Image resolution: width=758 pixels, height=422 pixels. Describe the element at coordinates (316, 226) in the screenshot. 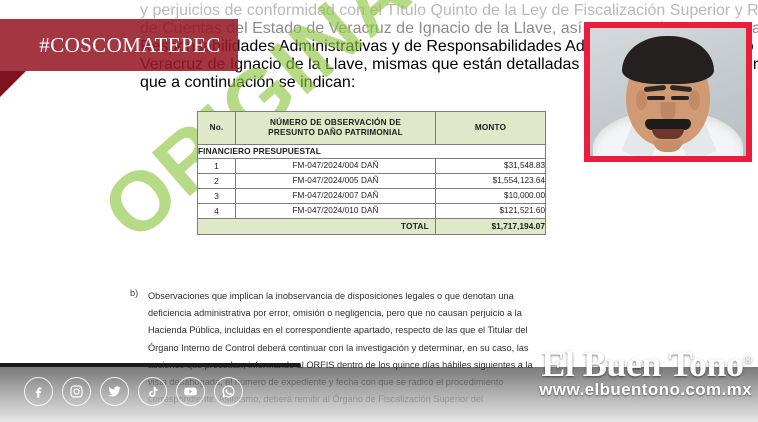

I see `total-label: TOTAL` at that location.